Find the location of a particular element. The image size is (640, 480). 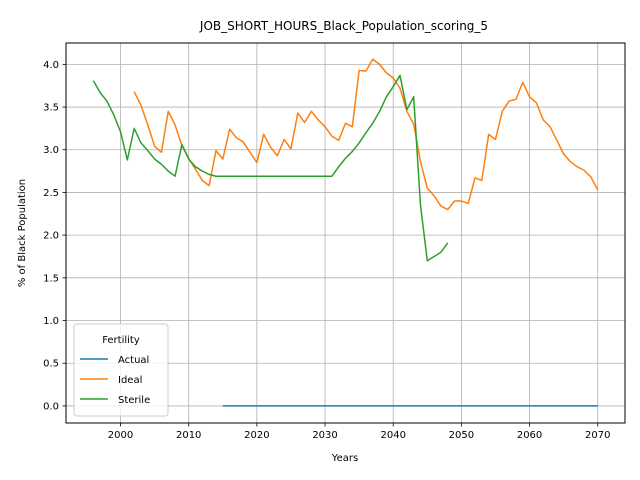

x-tick-label: 2010 is located at coordinates (188, 435).